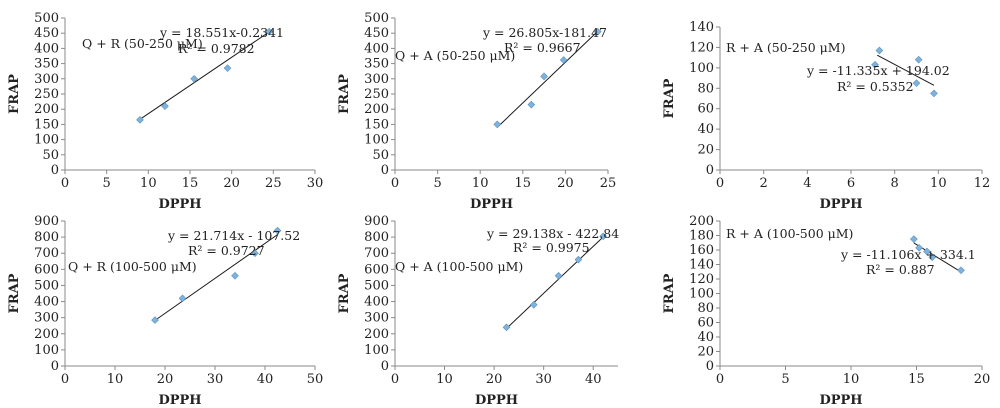 Image resolution: width=1000 pixels, height=408 pixels. I want to click on y-tick-label: 60, so click(705, 323).